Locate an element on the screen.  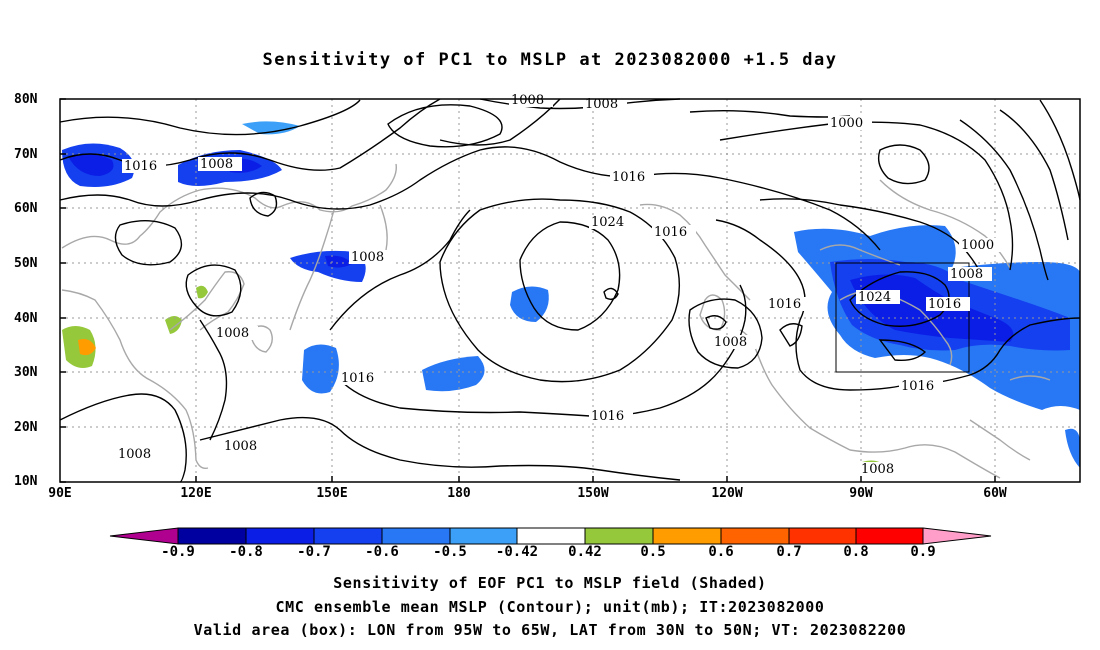
colorbar-label: -0.42 is located at coordinates (517, 552).